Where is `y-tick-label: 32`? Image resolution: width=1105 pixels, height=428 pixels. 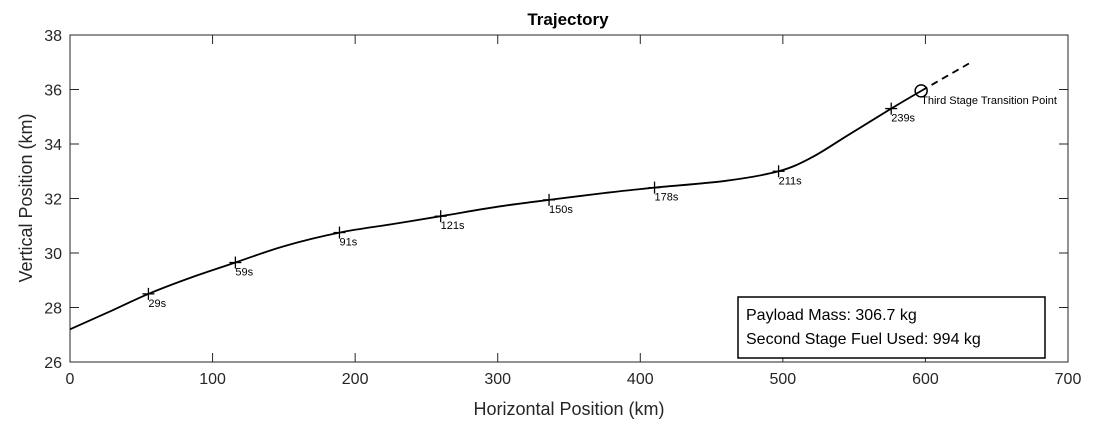 y-tick-label: 32 is located at coordinates (53, 200).